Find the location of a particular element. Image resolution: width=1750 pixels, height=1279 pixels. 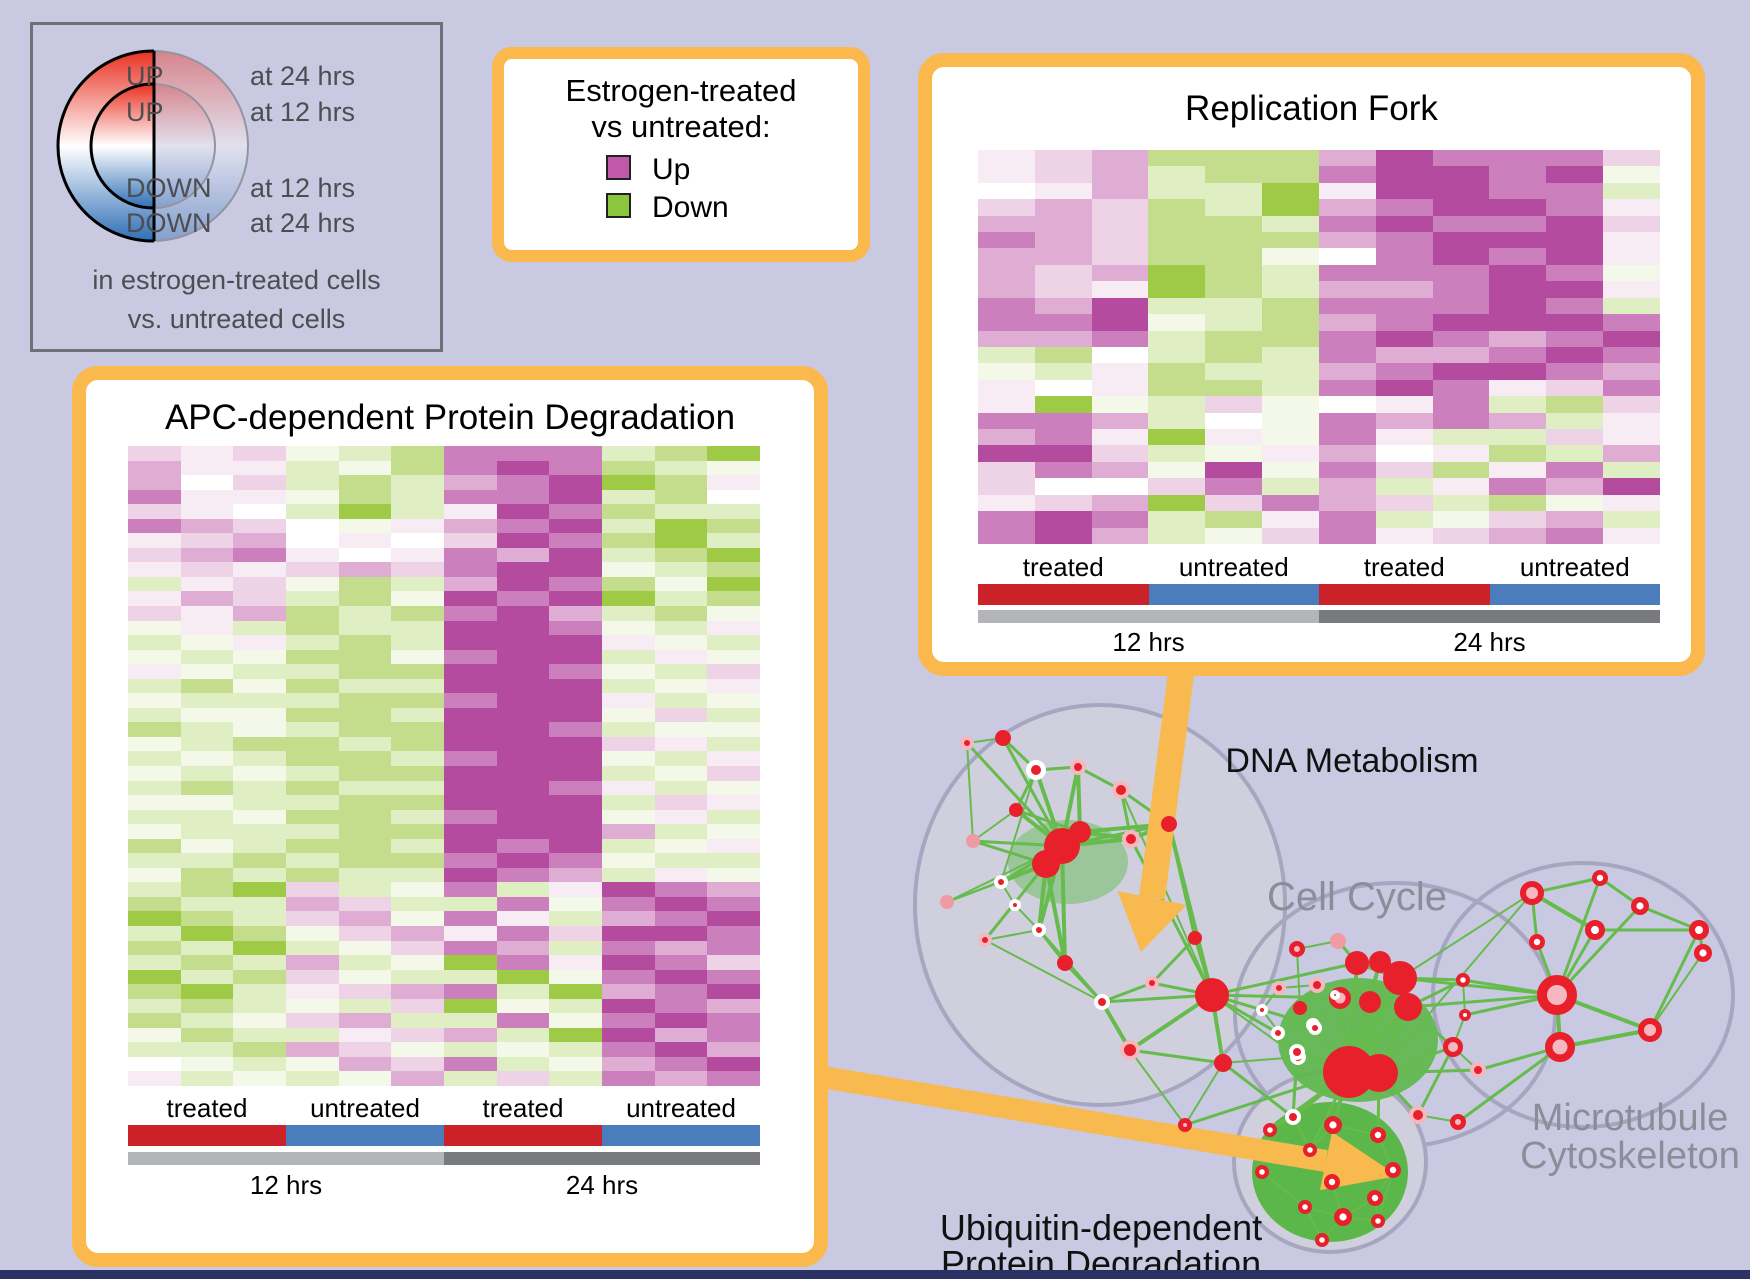

rf-group-labels: treated untreated treated untreated is located at coordinates (1319, 567).